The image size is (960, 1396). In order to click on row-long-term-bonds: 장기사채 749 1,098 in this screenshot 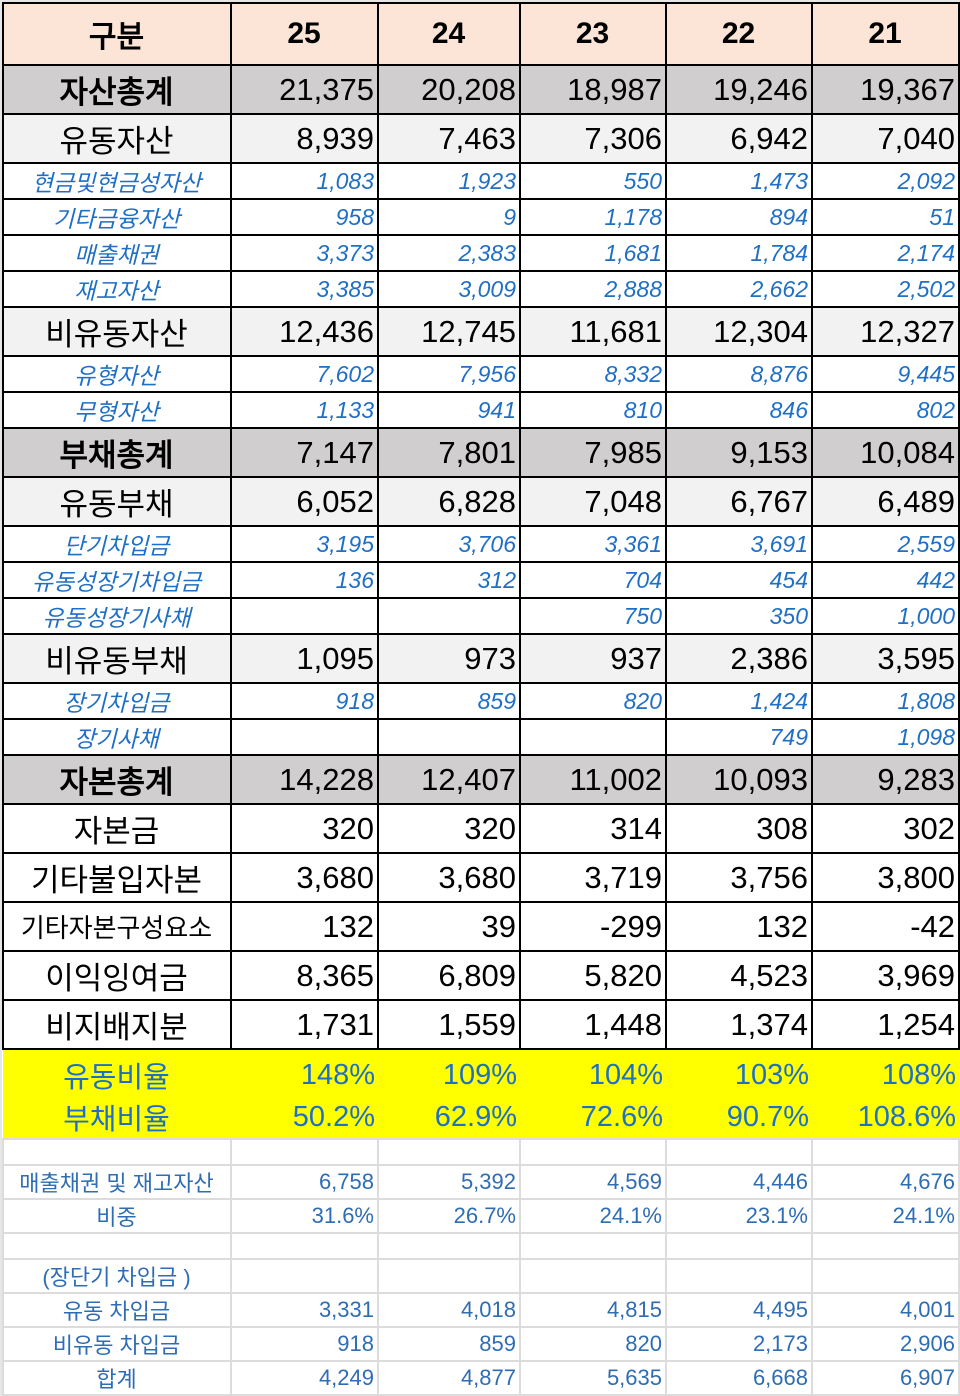, I will do `click(481, 737)`.